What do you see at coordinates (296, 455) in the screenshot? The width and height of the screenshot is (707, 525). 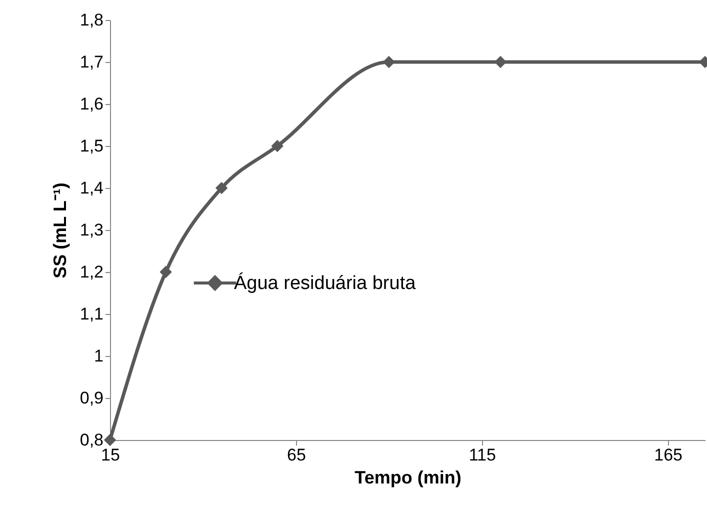 I see `x-tick-label: 65` at bounding box center [296, 455].